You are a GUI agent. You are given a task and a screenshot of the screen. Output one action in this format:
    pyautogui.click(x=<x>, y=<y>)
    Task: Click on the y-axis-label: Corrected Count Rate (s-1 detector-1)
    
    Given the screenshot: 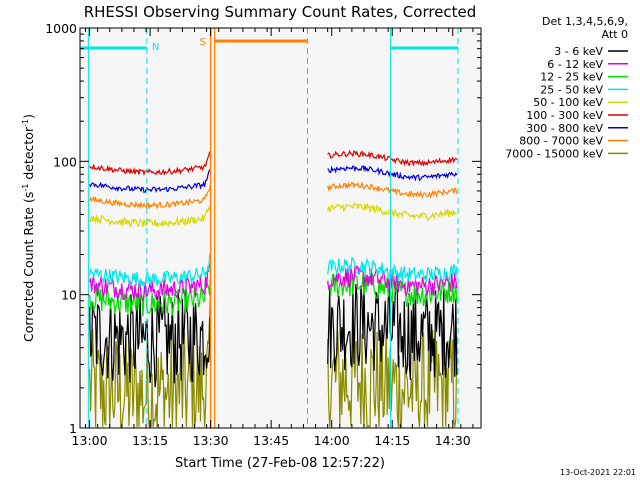 What is the action you would take?
    pyautogui.click(x=28, y=228)
    